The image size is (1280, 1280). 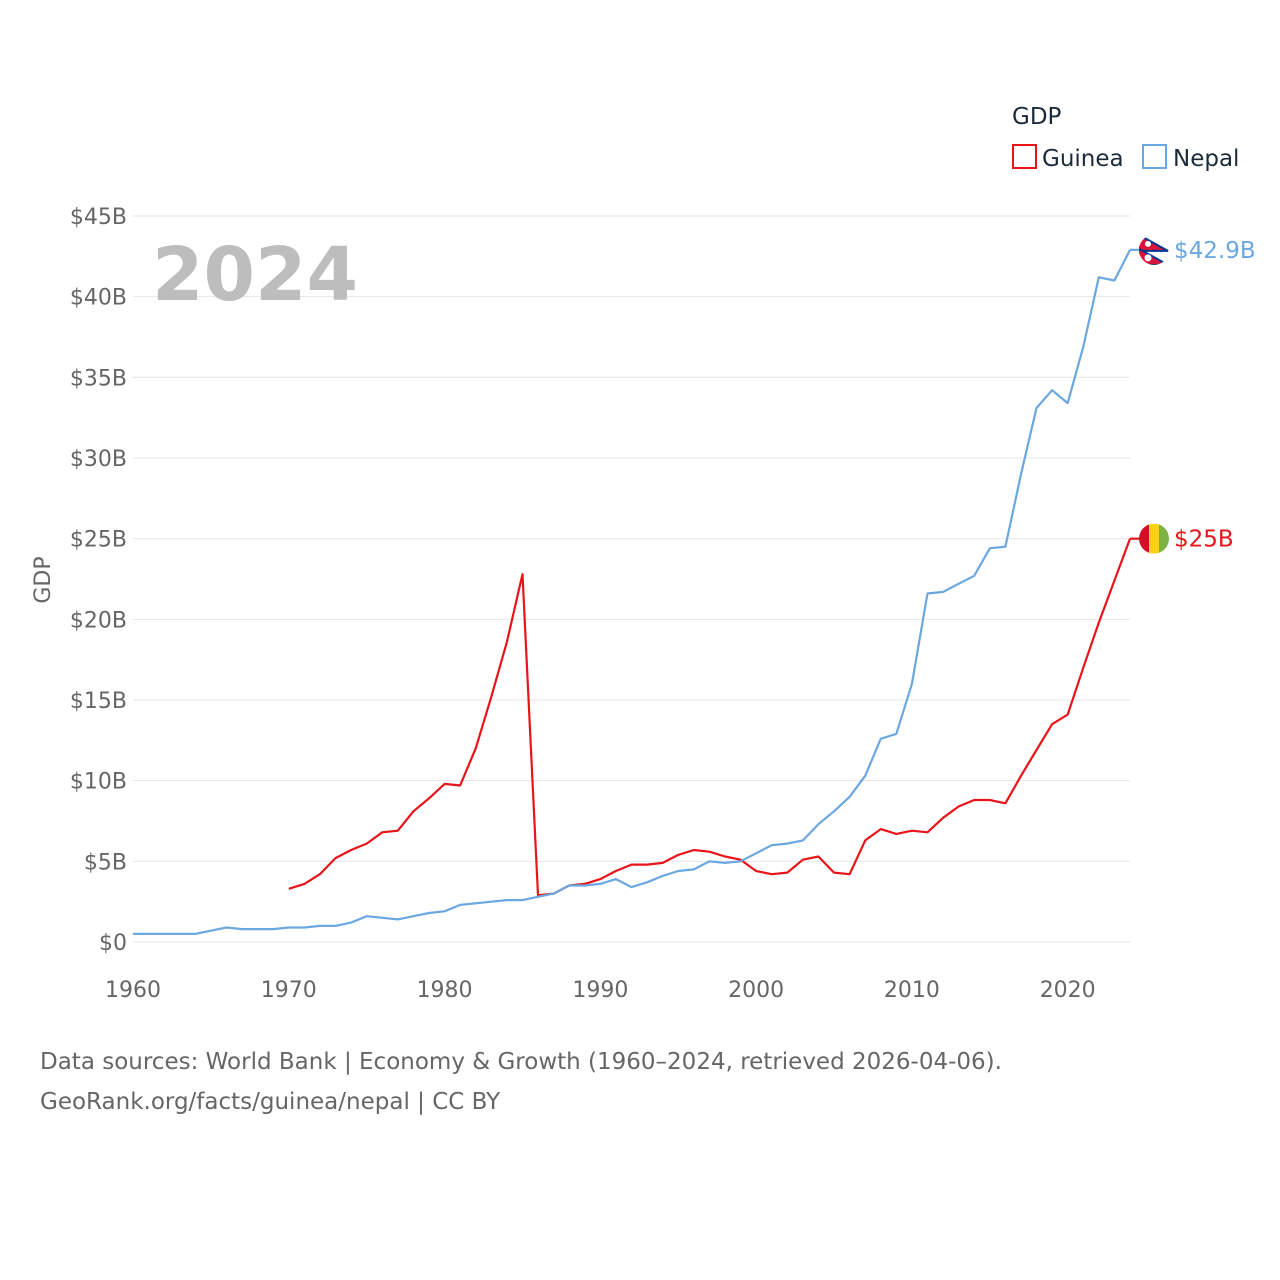 I want to click on y-tick-label: $30B, so click(x=98, y=459).